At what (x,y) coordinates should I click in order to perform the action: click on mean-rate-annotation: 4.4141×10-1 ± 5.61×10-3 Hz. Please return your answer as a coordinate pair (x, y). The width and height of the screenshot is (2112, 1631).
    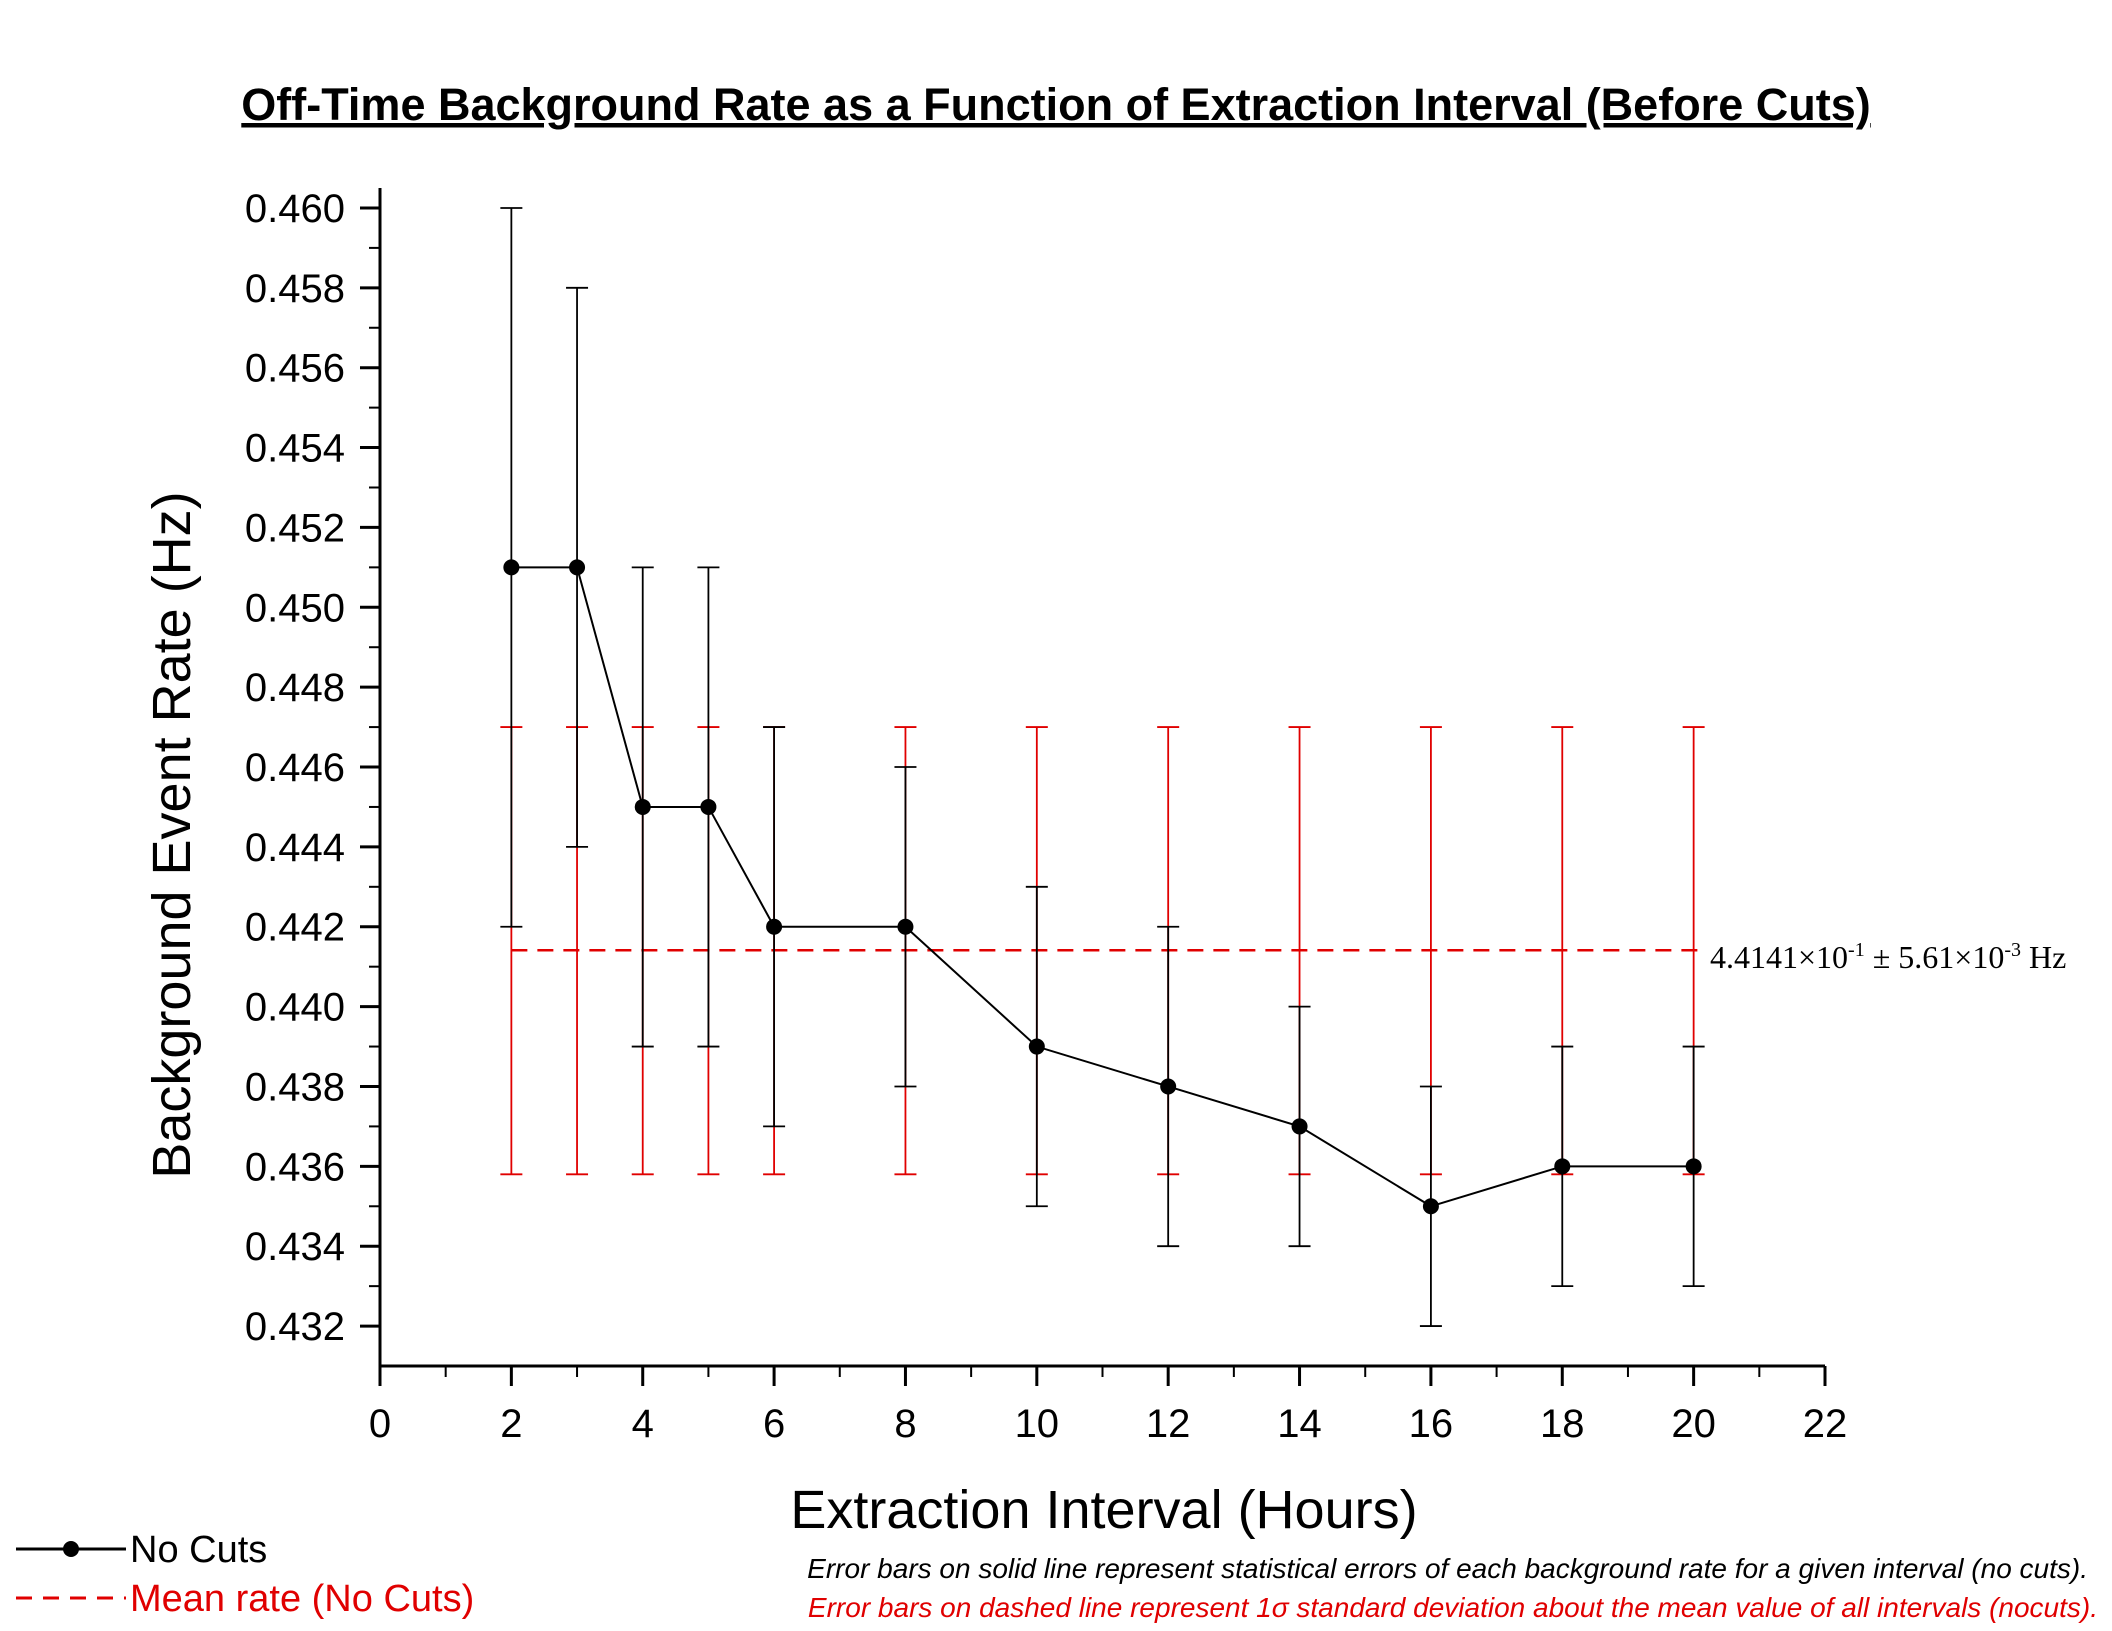
    Looking at the image, I should click on (1888, 957).